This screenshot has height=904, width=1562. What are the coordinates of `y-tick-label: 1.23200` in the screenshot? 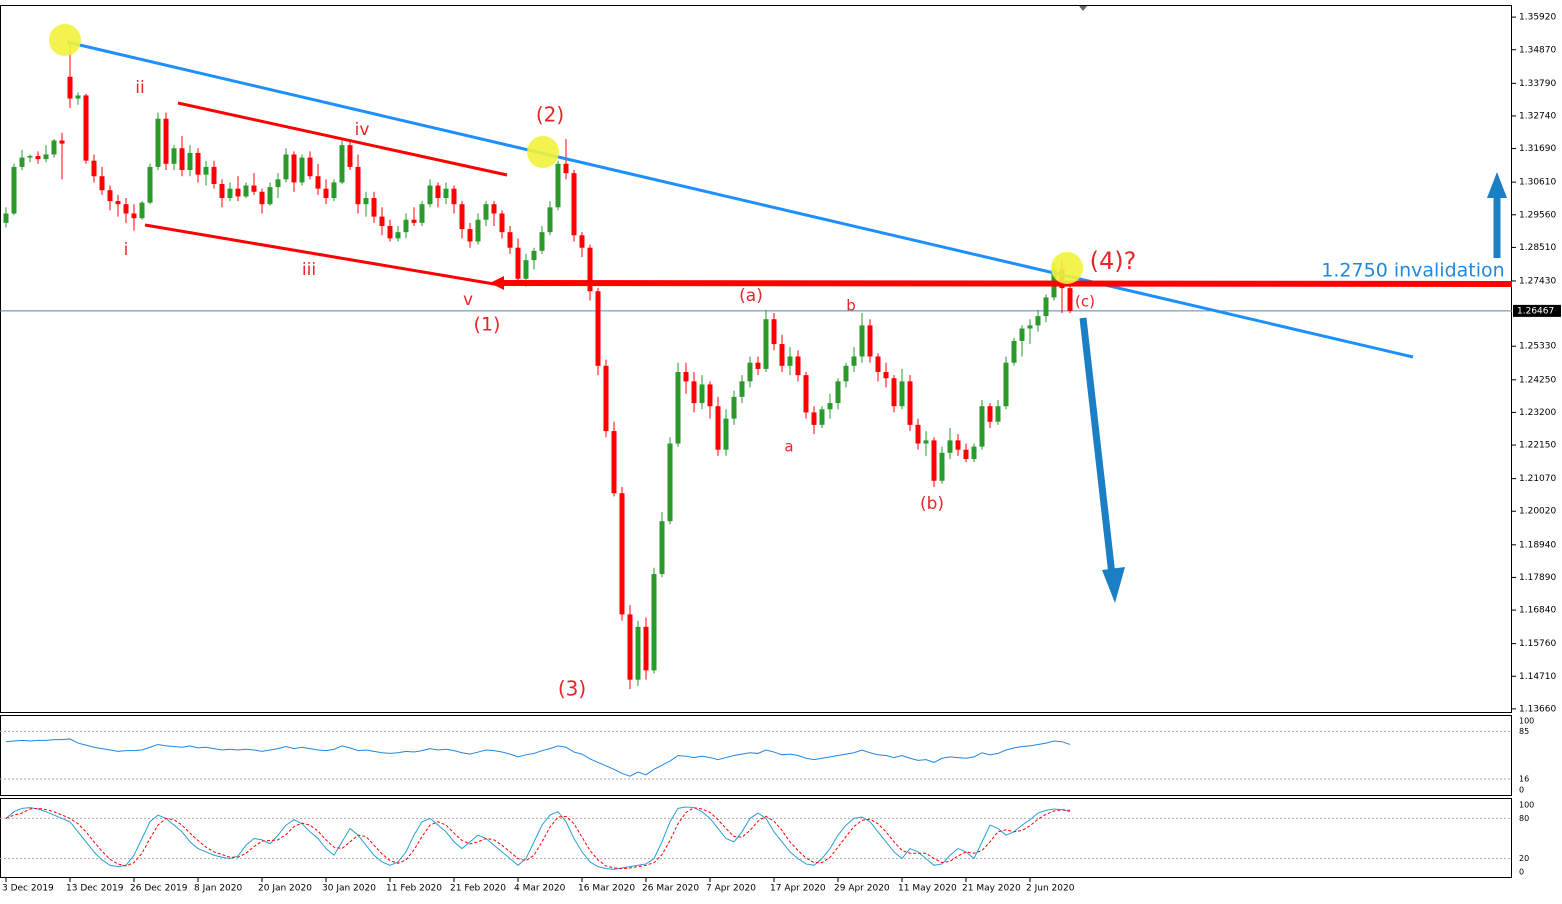 It's located at (1537, 413).